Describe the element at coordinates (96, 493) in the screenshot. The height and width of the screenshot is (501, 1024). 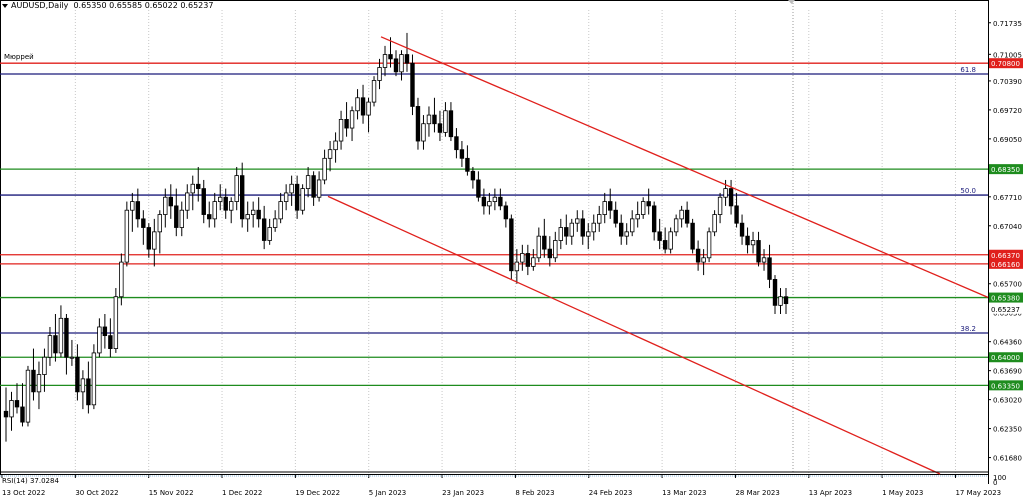
I see `x-tick-label: 30 Oct 2022` at that location.